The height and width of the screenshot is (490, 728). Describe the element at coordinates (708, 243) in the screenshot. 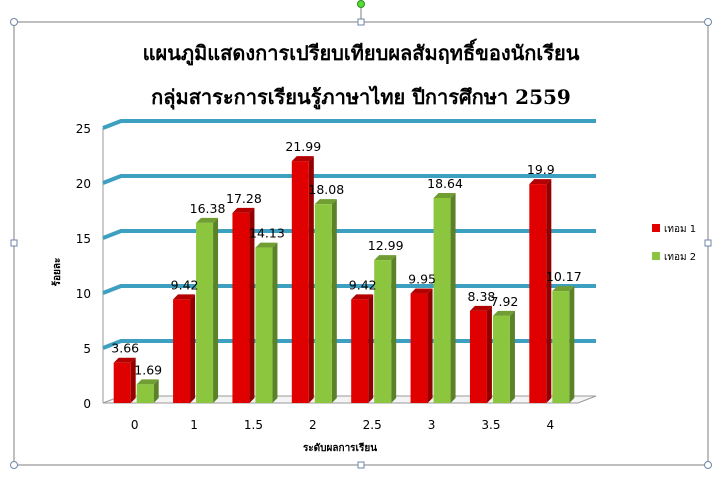

I see `resize-handle-right` at that location.